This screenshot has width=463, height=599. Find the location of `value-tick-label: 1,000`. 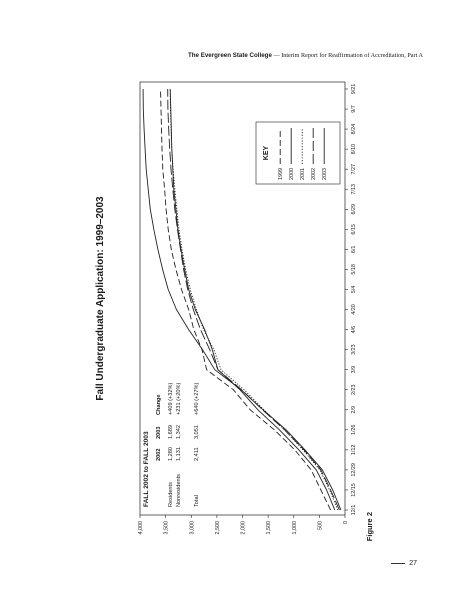

value-tick-label: 1,000 is located at coordinates (295, 528).